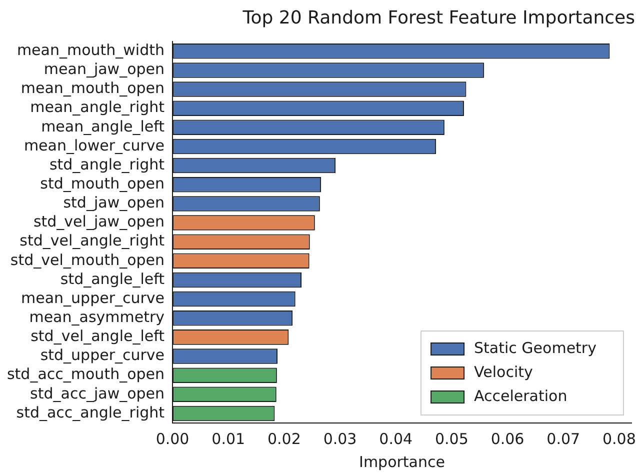  I want to click on y-tick-label: std_vel_jaw_open, so click(99, 221).